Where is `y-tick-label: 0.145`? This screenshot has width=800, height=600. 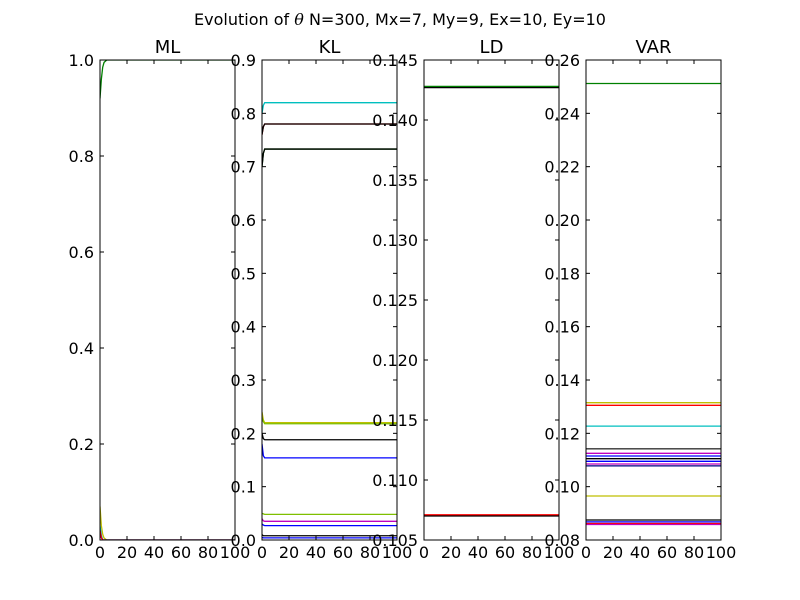
y-tick-label: 0.145 is located at coordinates (395, 60).